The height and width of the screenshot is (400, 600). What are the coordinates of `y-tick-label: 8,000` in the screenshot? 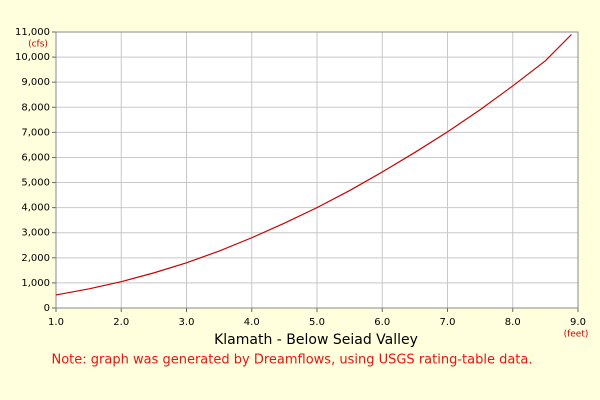 It's located at (35, 107).